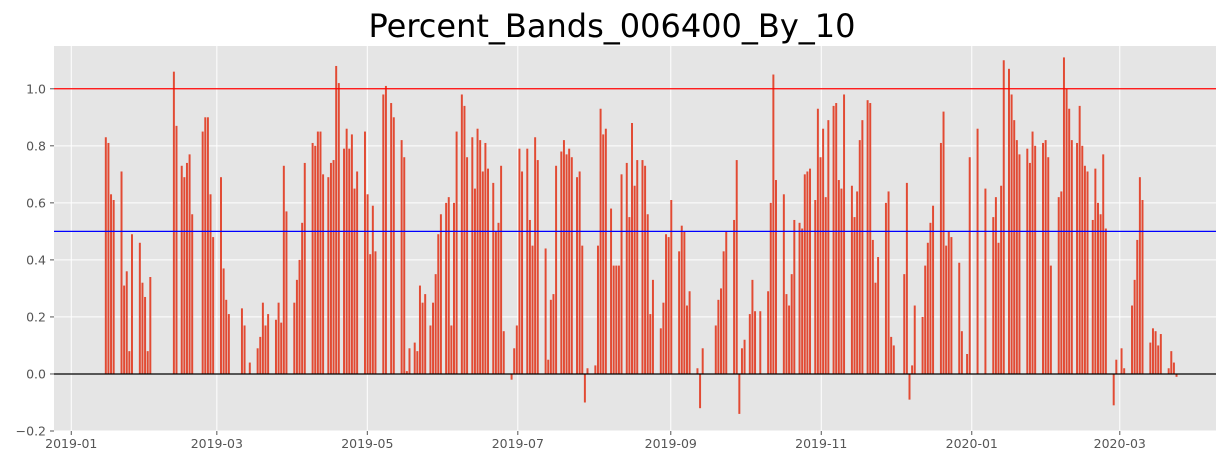 This screenshot has width=1225, height=468. I want to click on x-tick-label: 2019-07, so click(518, 443).